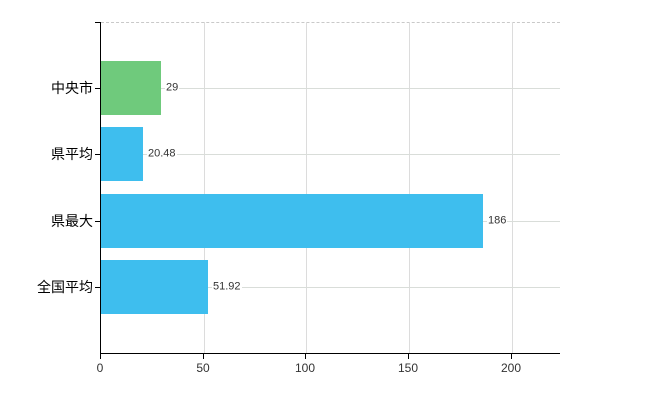 The image size is (650, 400). What do you see at coordinates (408, 368) in the screenshot?
I see `x-axis-tick-label: 150` at bounding box center [408, 368].